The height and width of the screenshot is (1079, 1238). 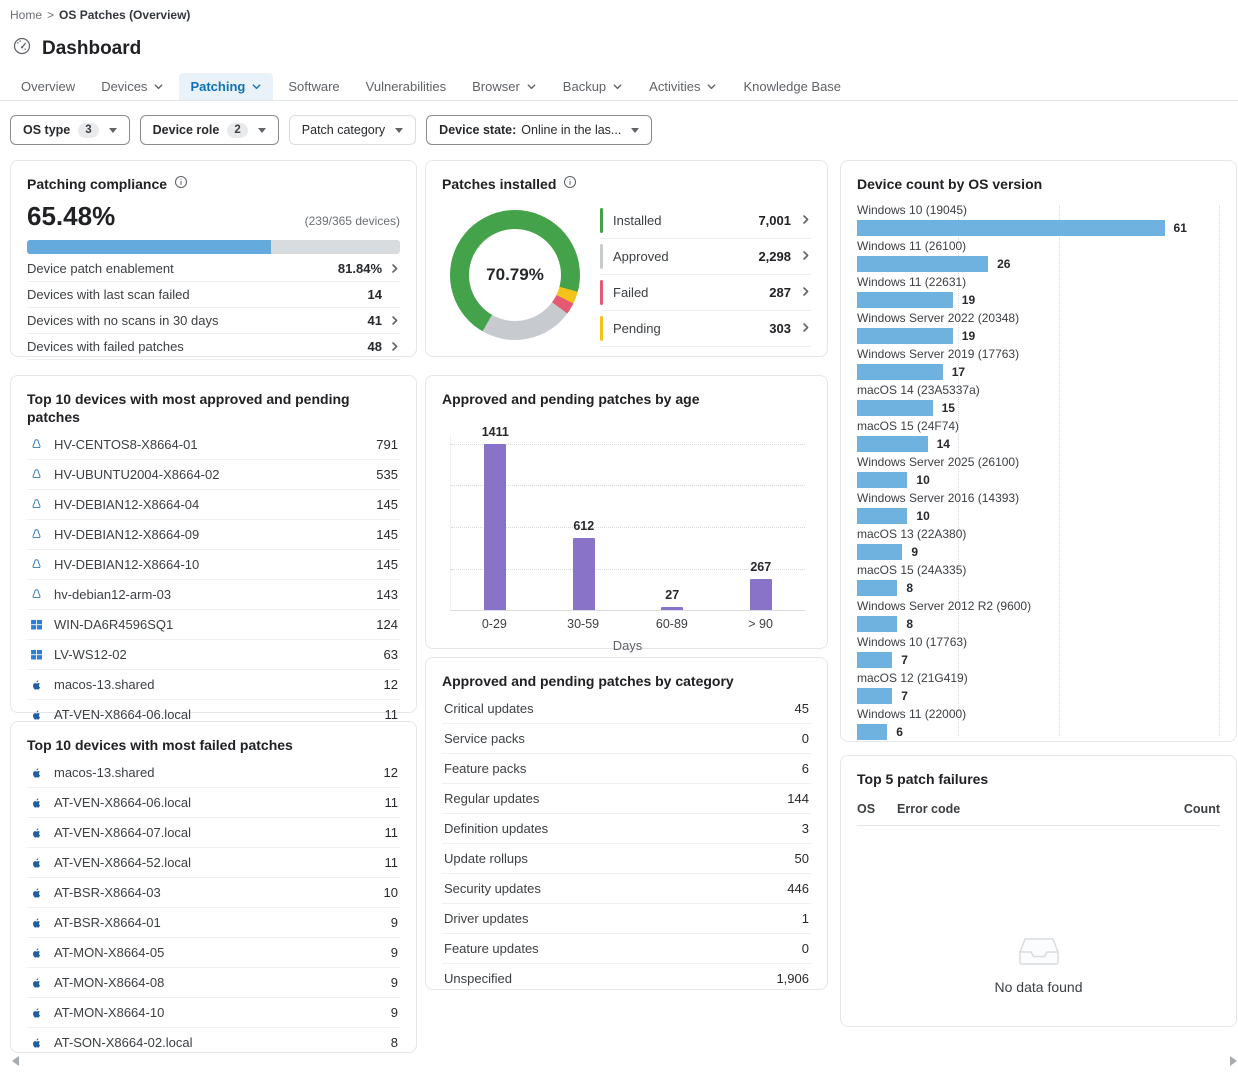 I want to click on category-row: Unspecified 1,906, so click(x=626, y=978).